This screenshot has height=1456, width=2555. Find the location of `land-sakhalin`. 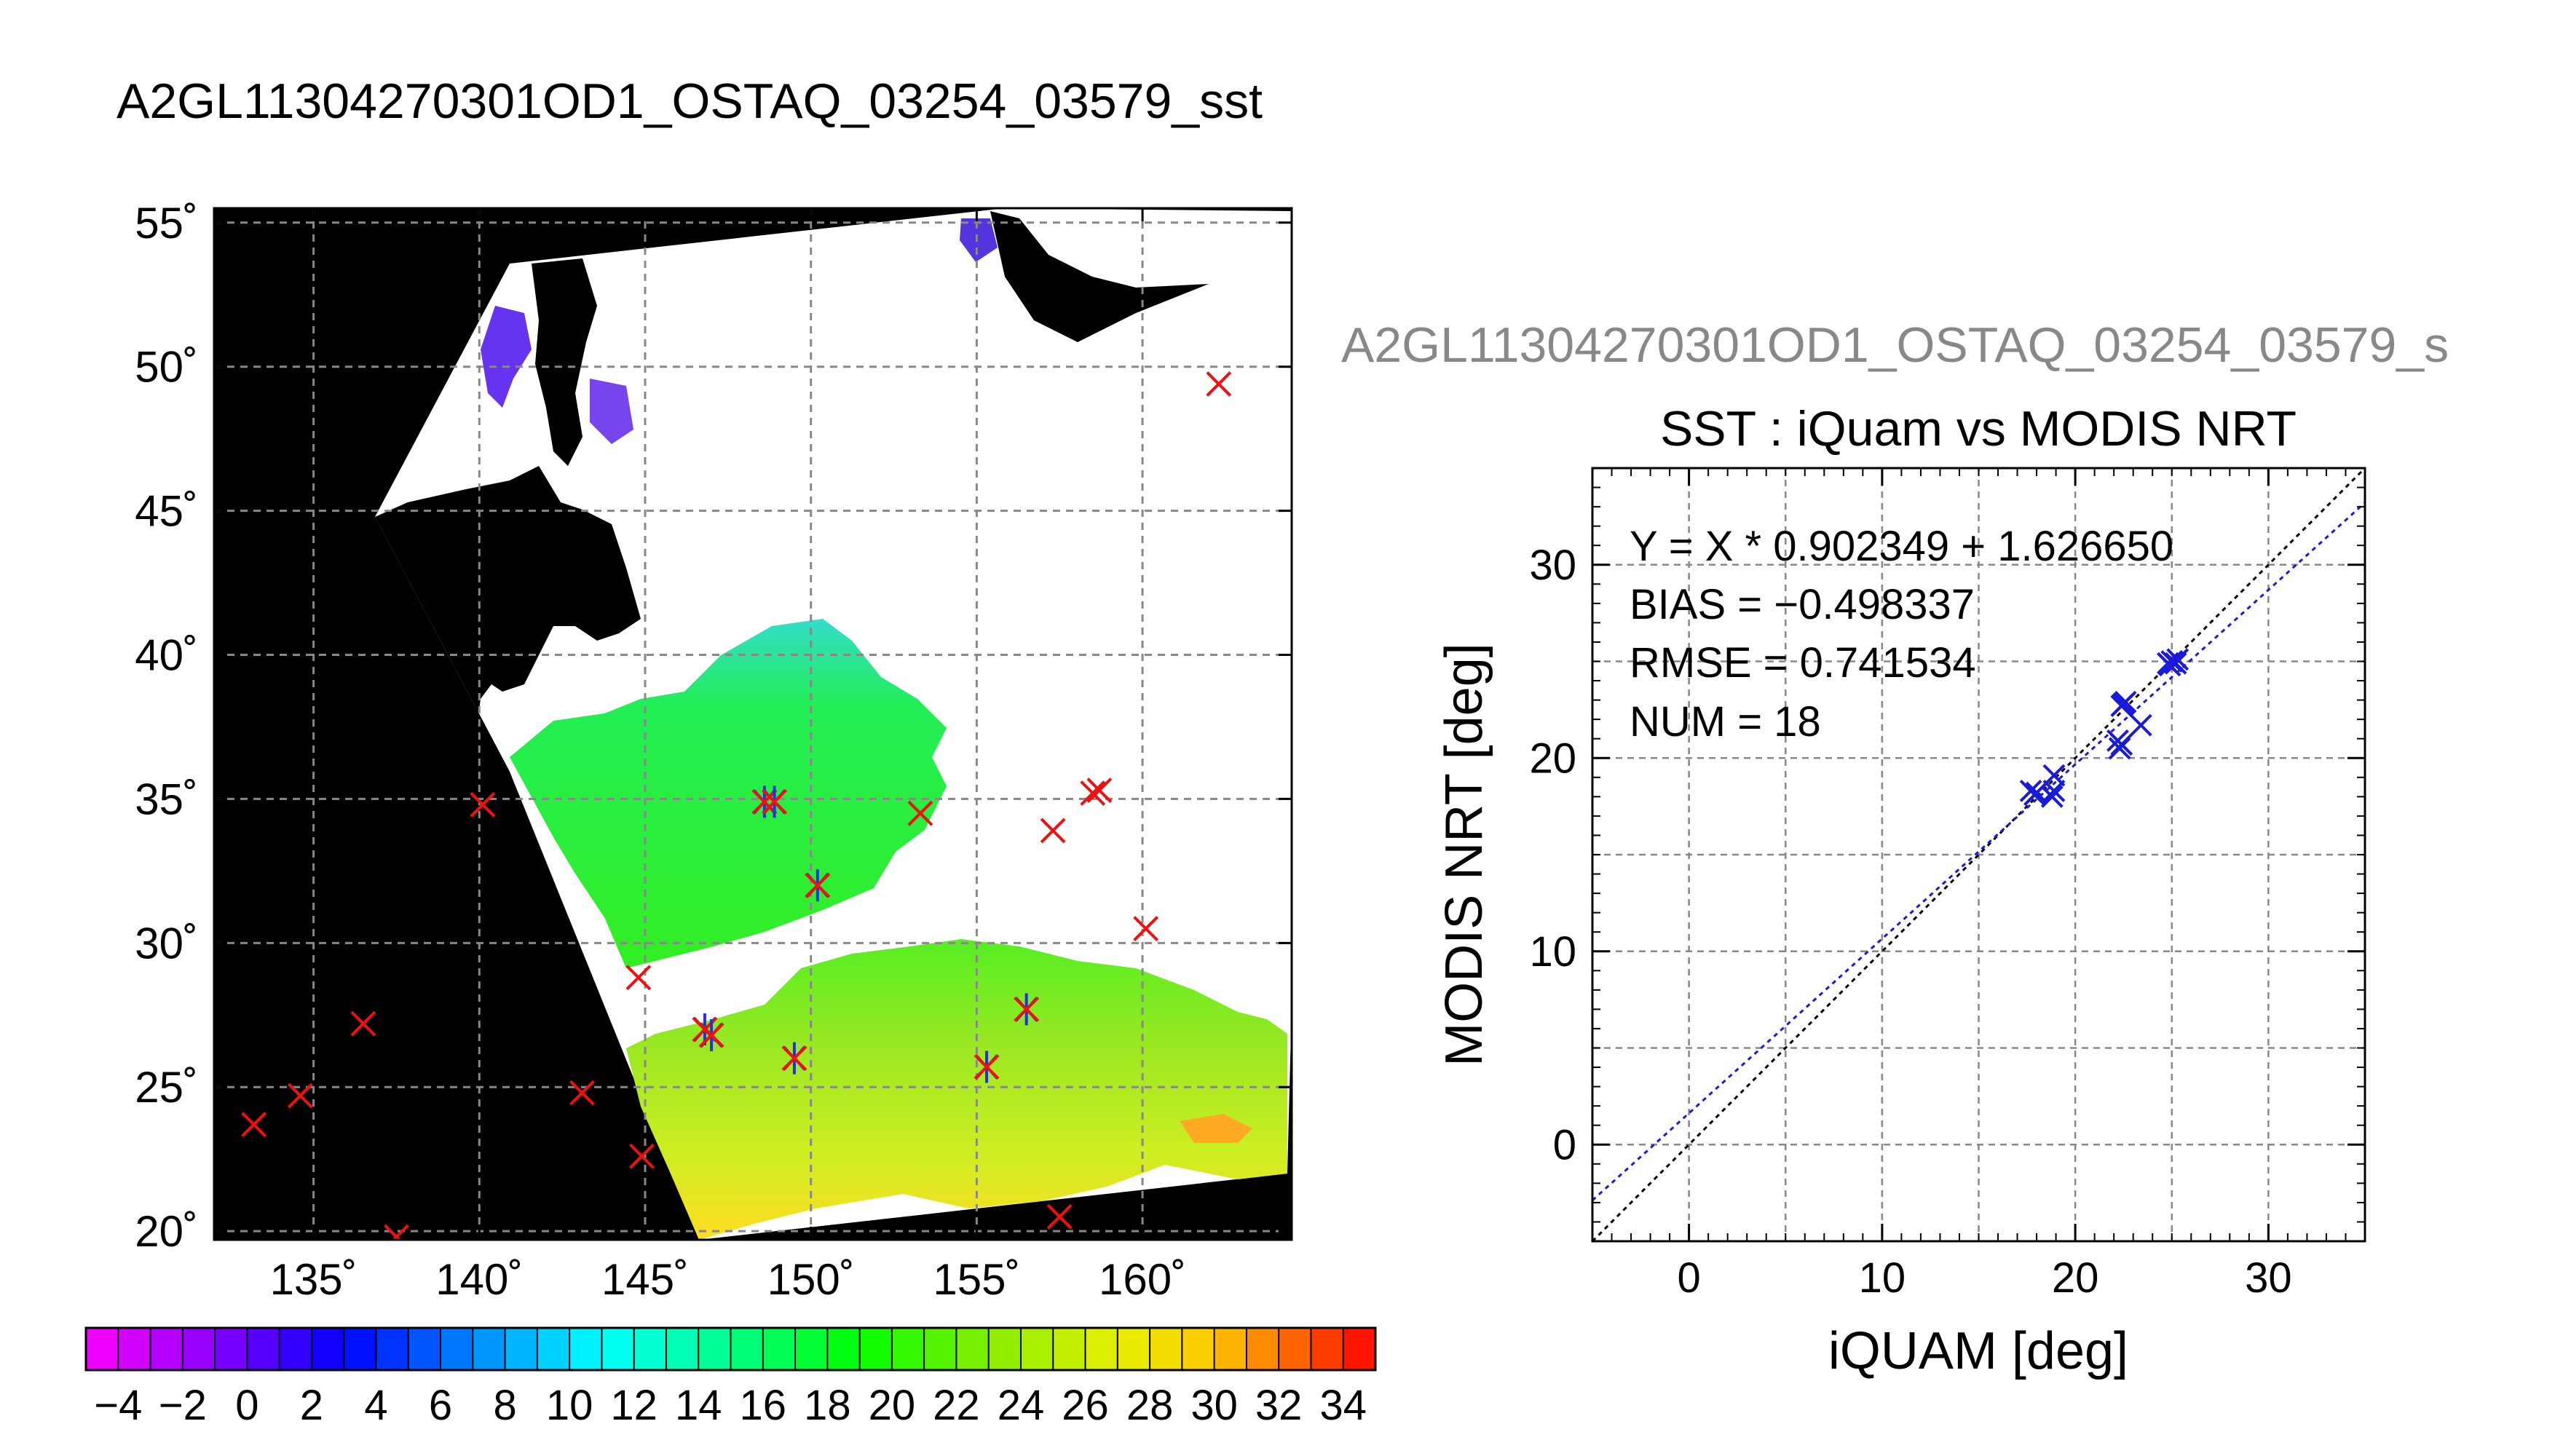

land-sakhalin is located at coordinates (564, 362).